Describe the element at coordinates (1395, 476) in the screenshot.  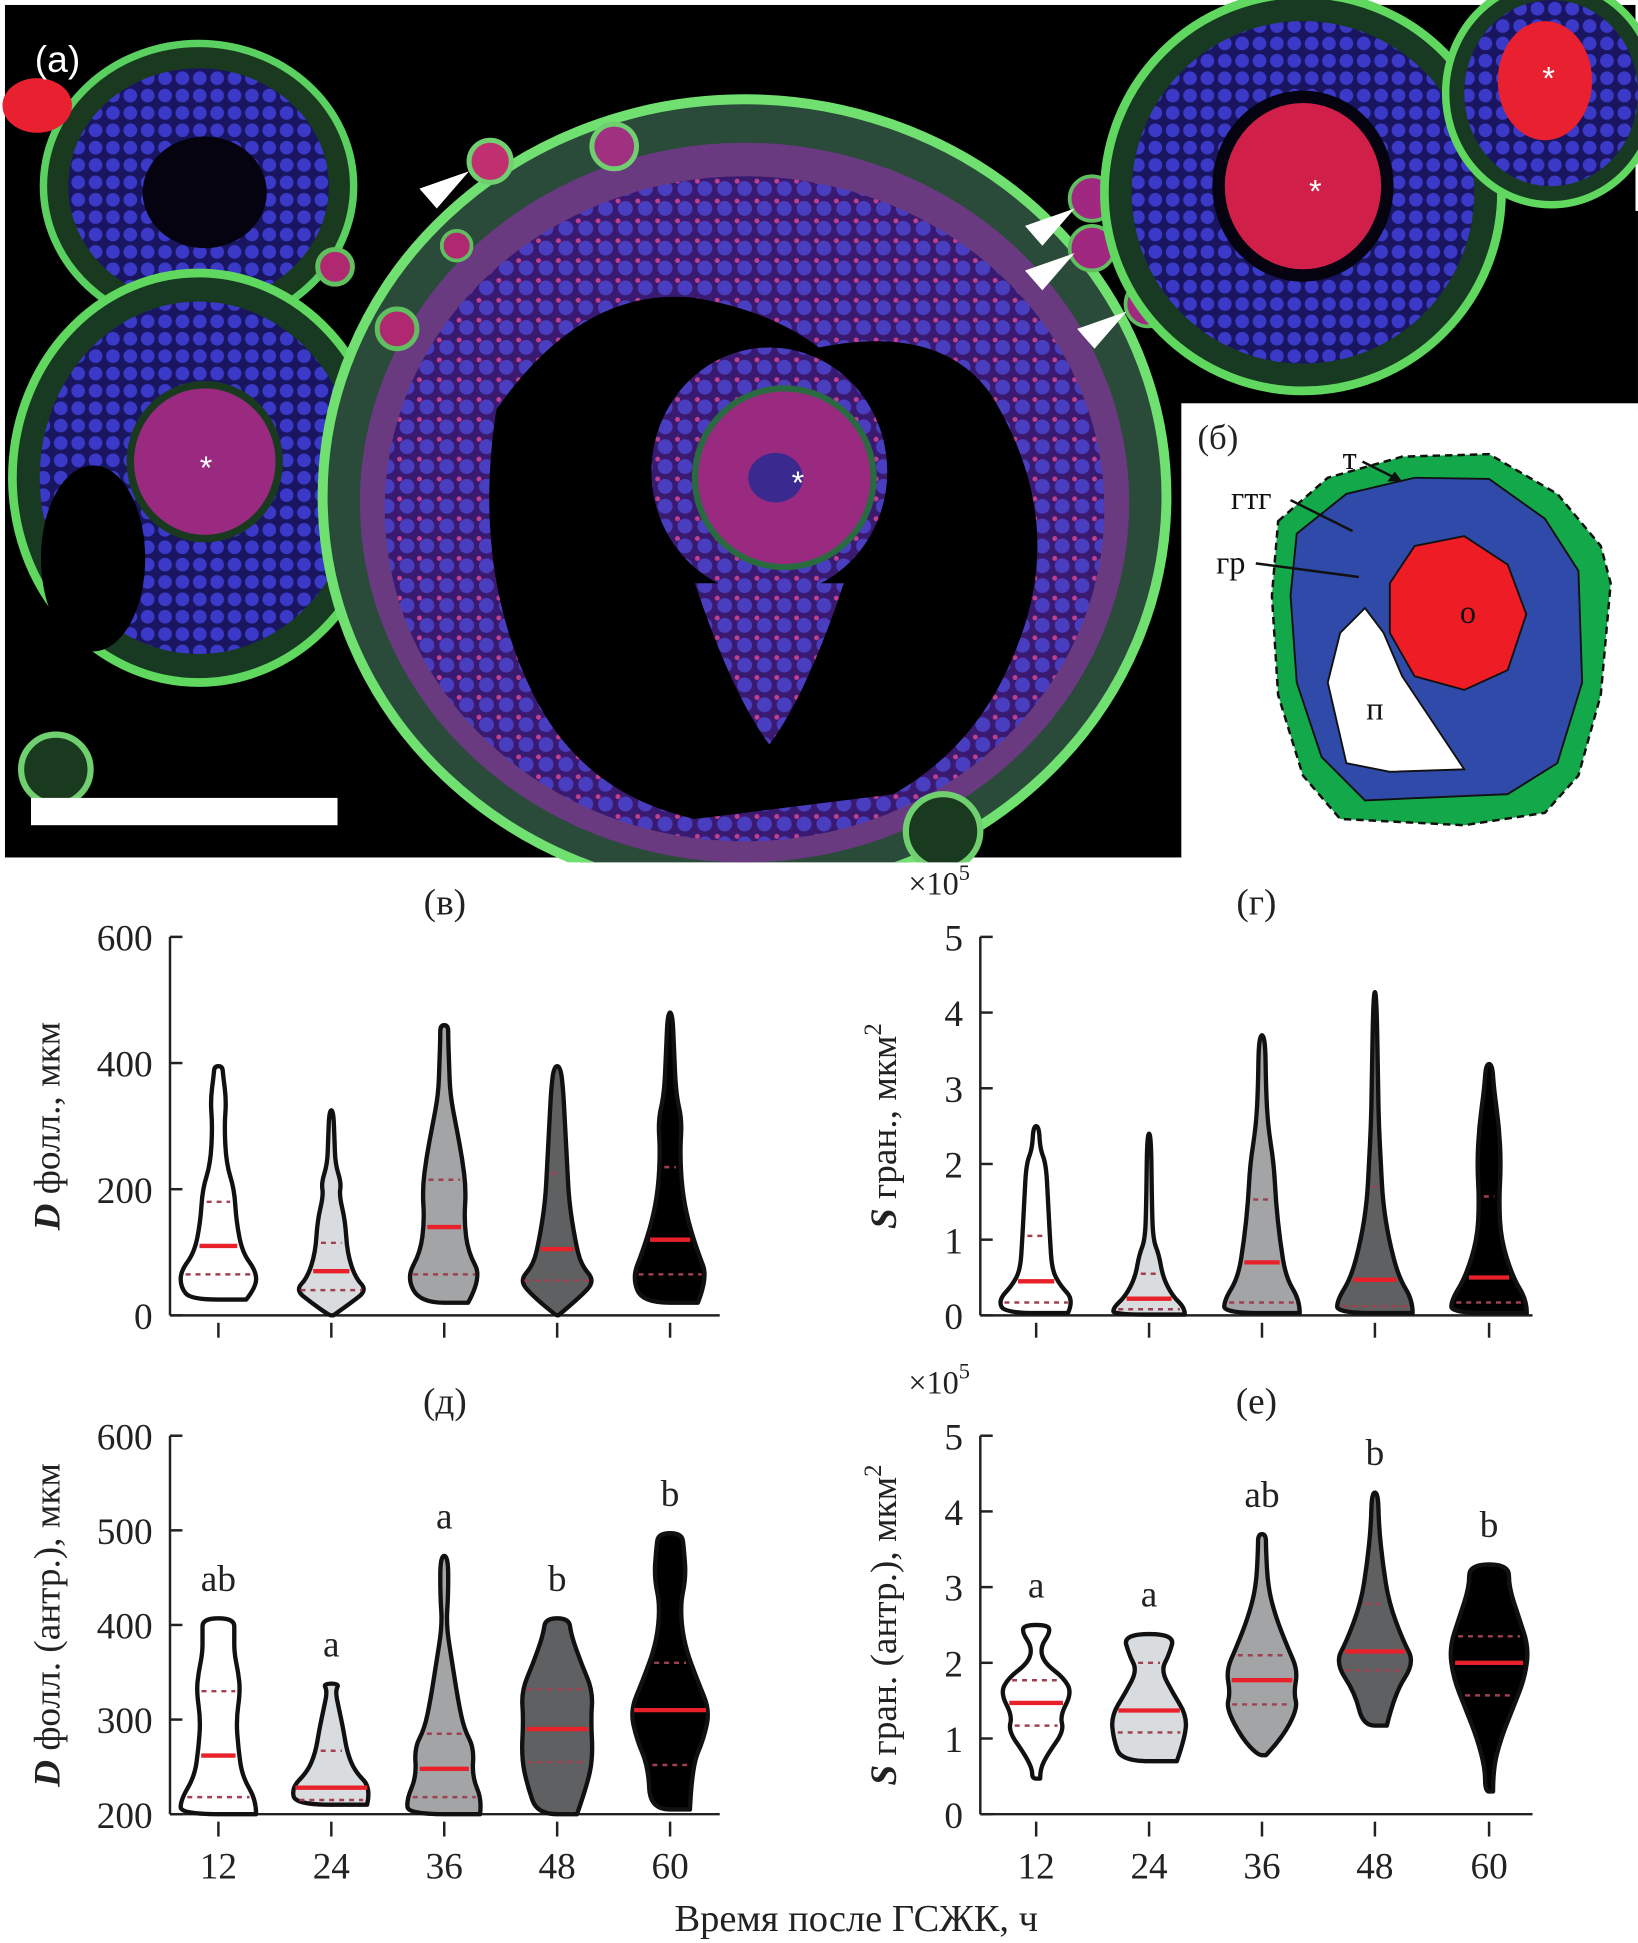
I see `arrow-icon` at that location.